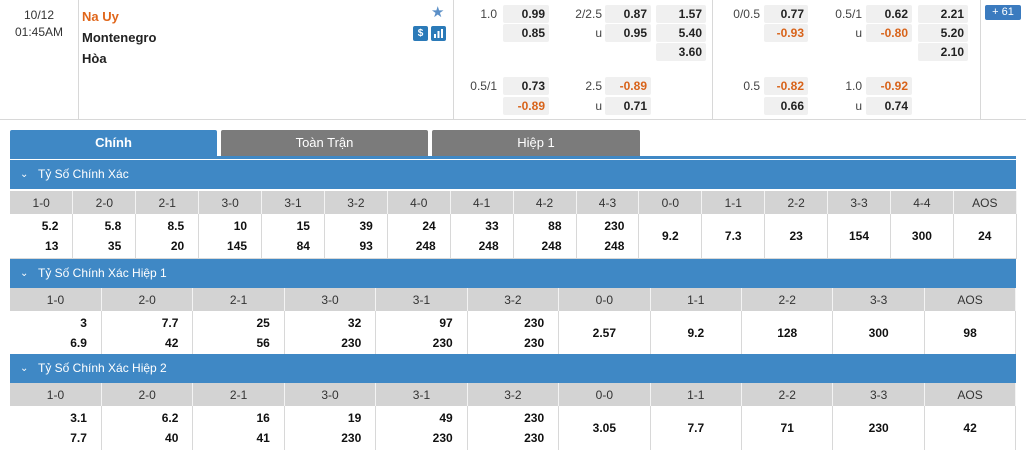 The image size is (1026, 450). Describe the element at coordinates (545, 236) in the screenshot. I see `score-odds-cell: 88 248` at that location.